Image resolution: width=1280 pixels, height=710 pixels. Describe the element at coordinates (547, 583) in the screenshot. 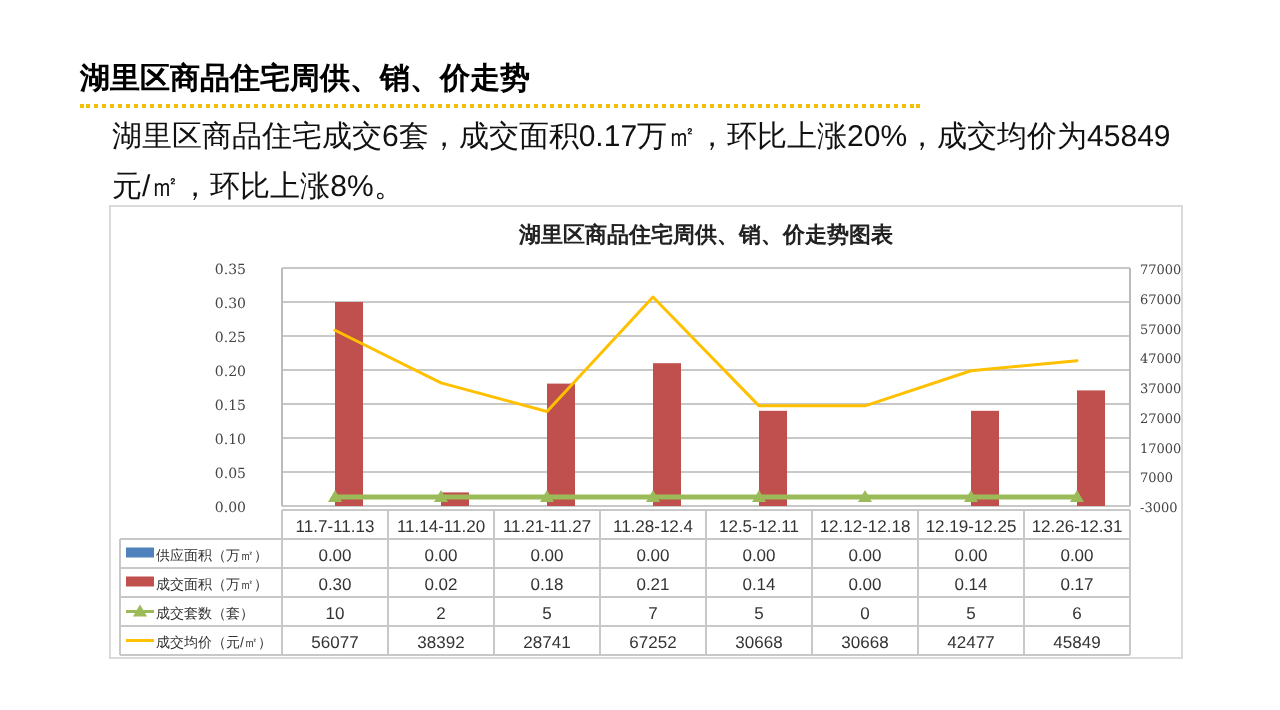

I see `data-label: 0.18` at that location.